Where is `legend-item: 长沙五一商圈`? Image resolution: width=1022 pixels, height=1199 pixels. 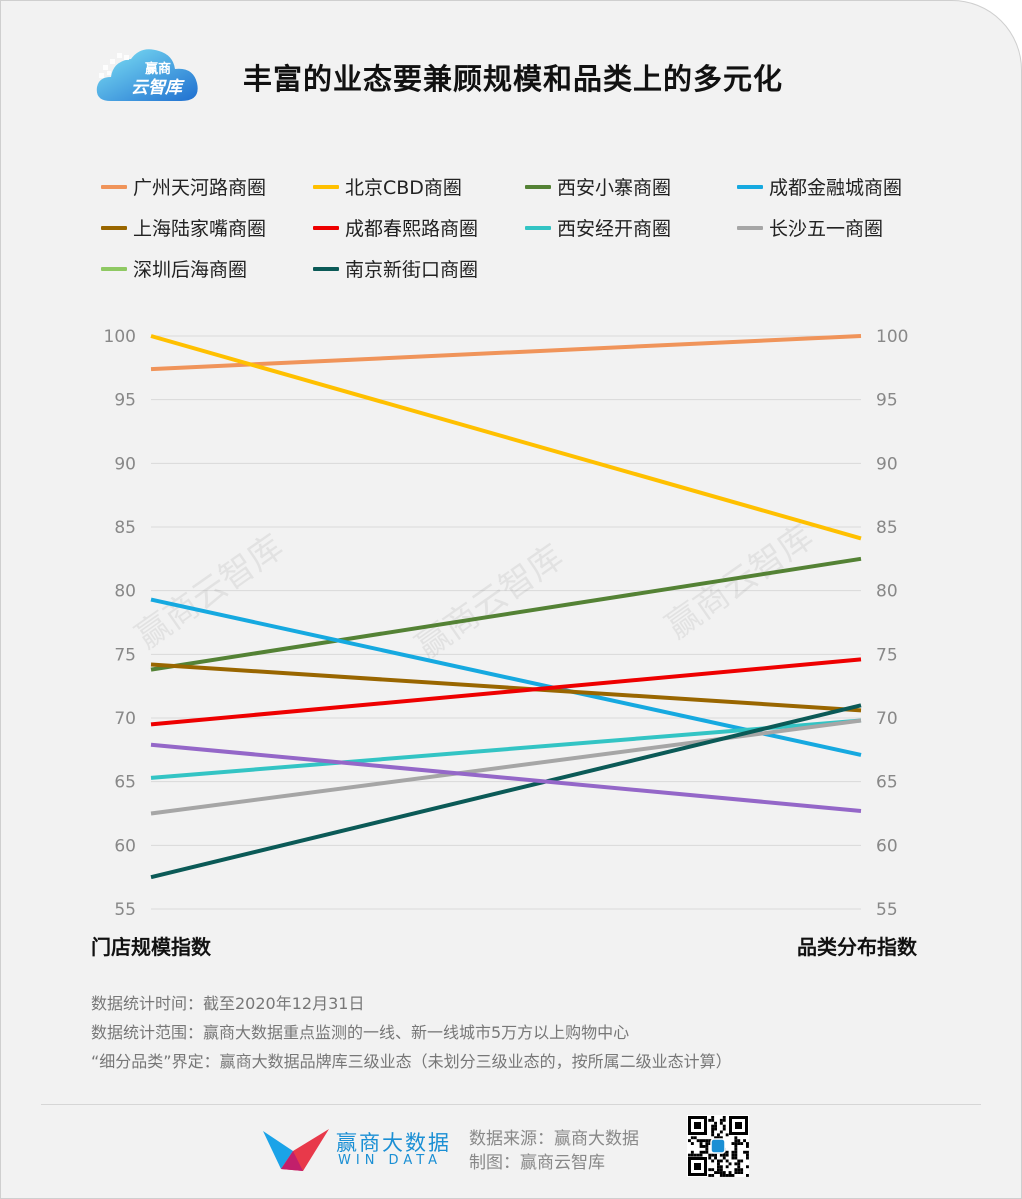 legend-item: 长沙五一商圈 is located at coordinates (810, 227).